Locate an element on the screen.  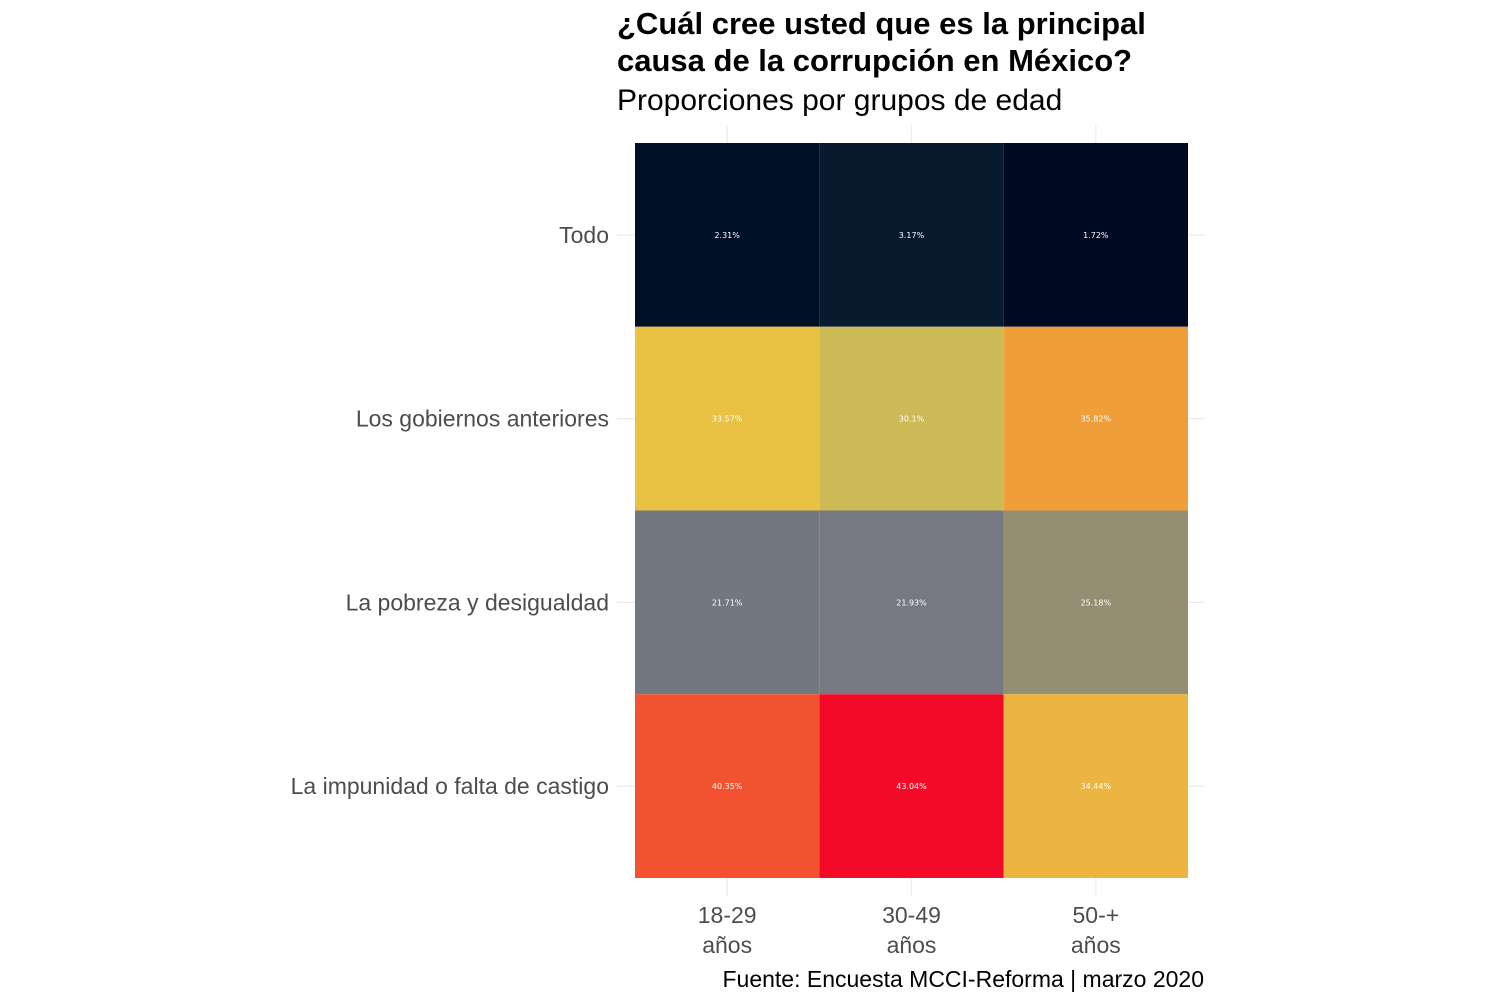
x-tick-label: 30-49 años is located at coordinates (911, 930).